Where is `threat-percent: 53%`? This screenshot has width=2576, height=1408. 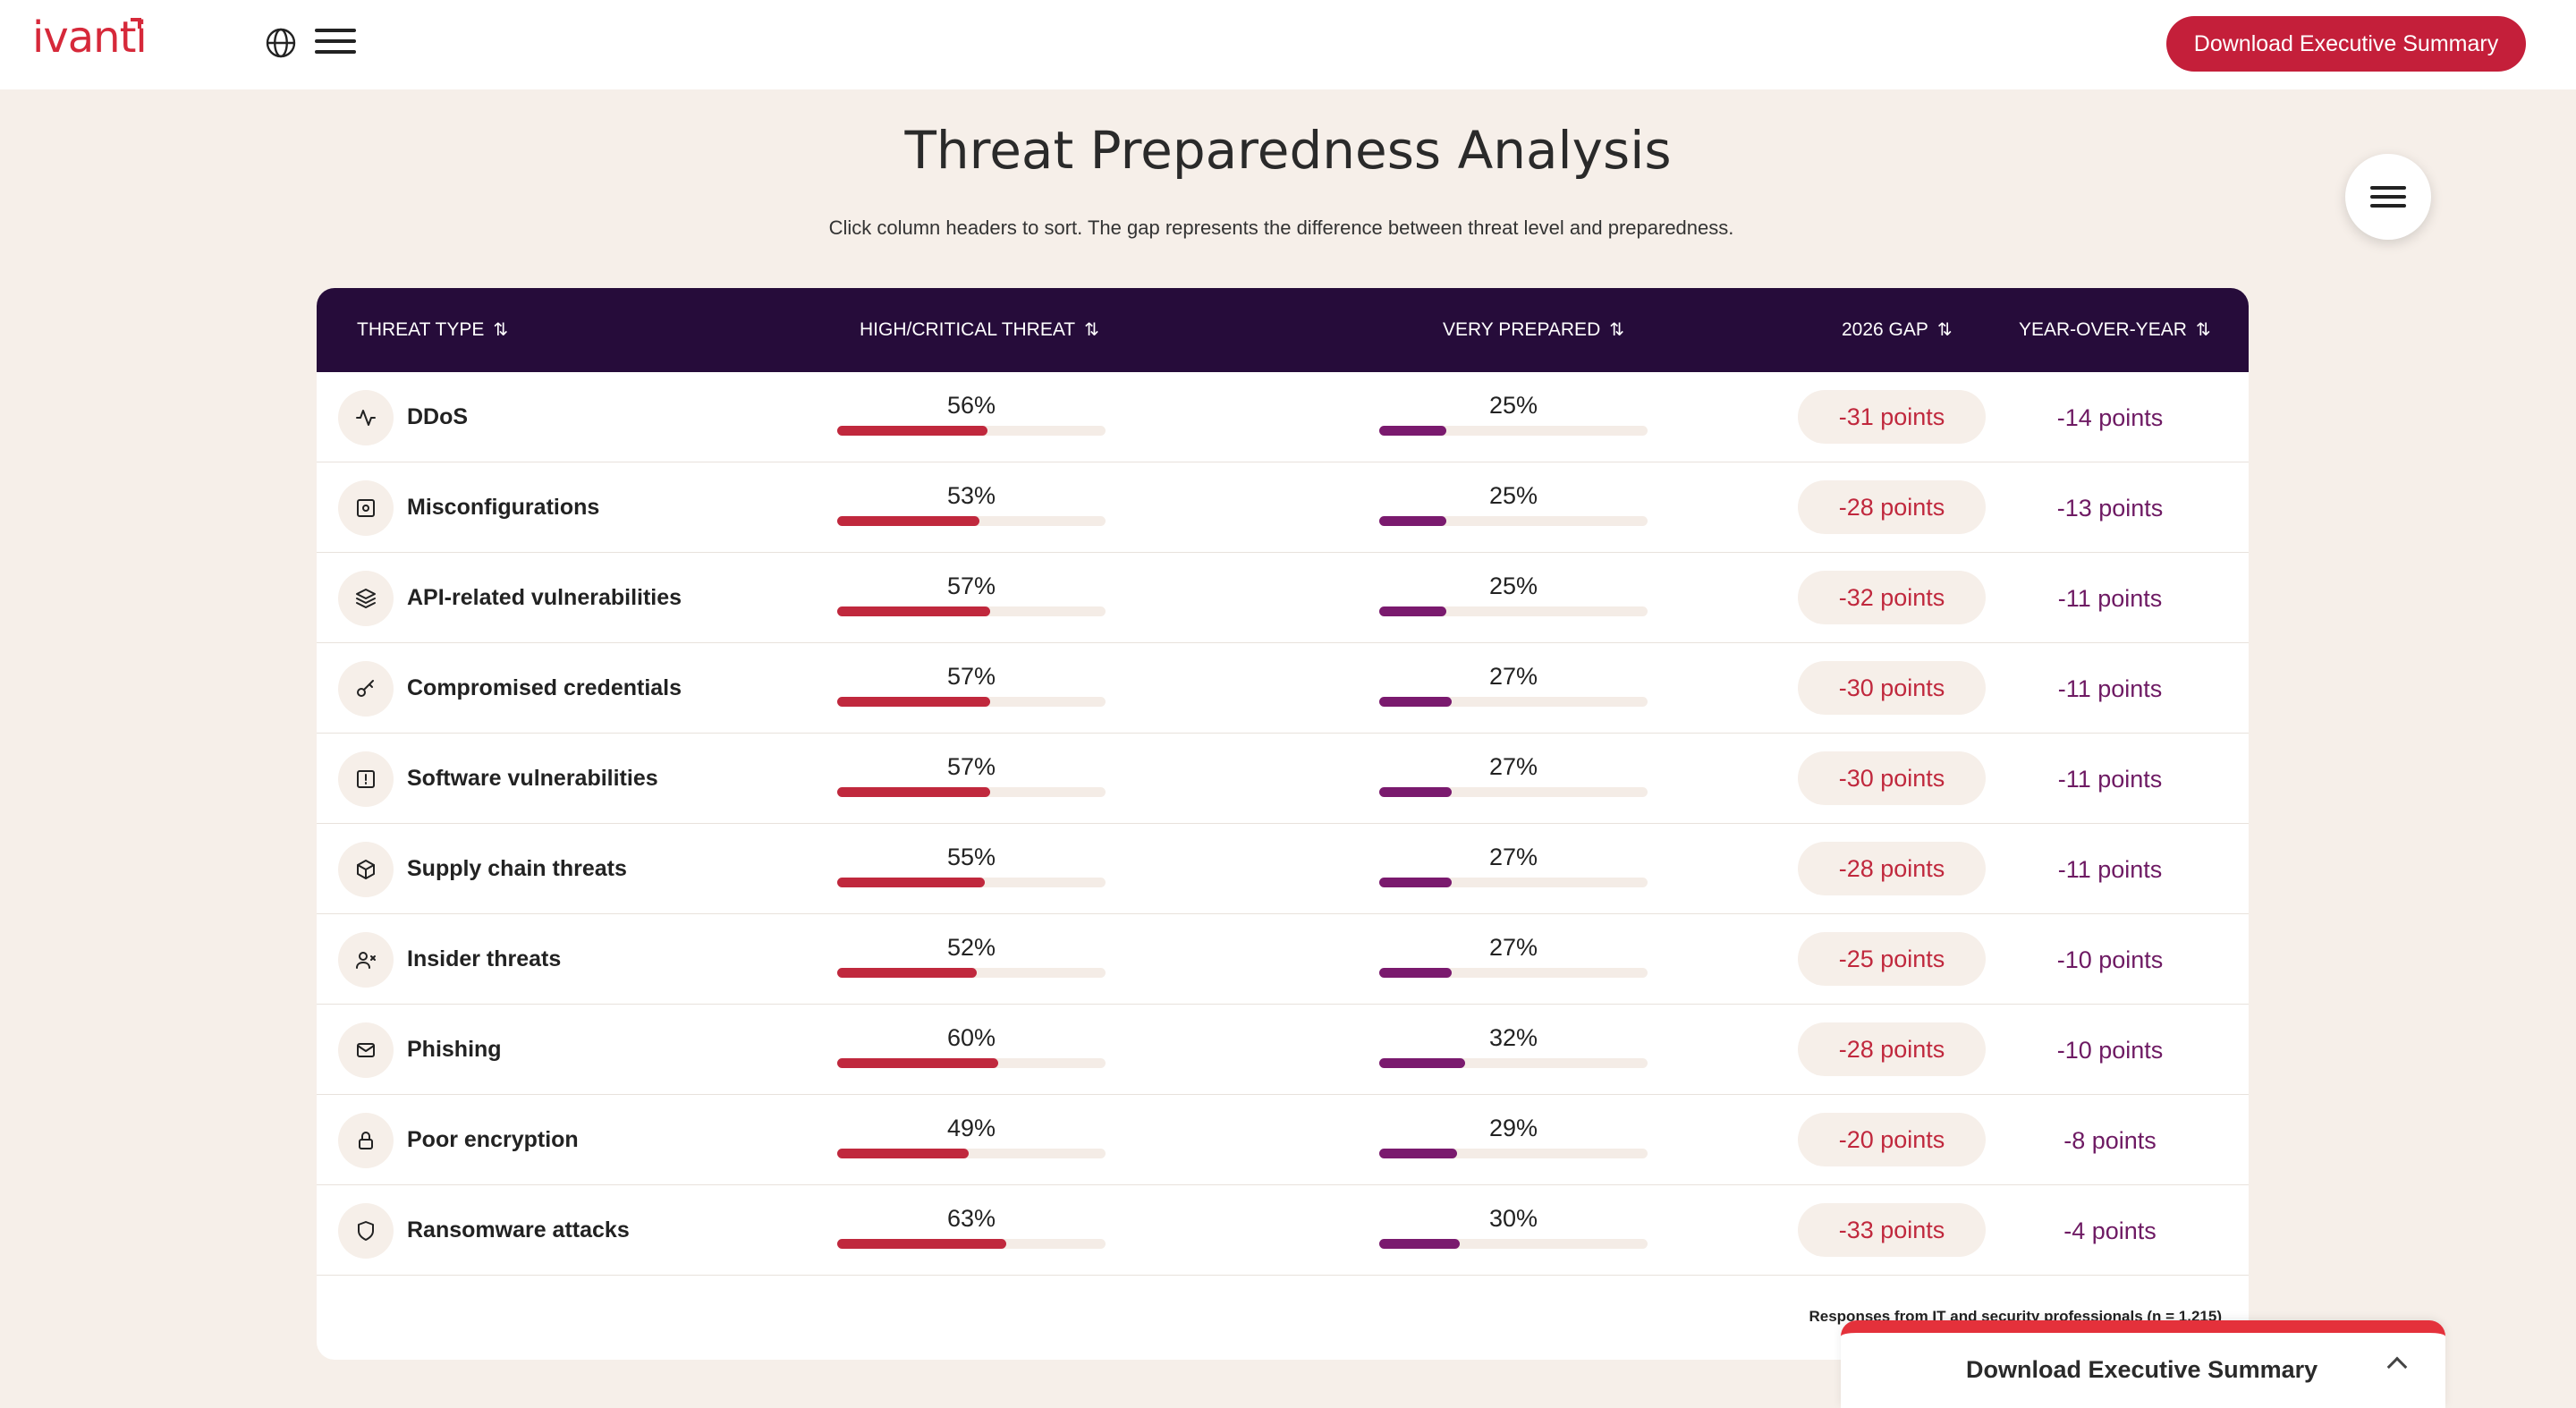 threat-percent: 53% is located at coordinates (971, 495).